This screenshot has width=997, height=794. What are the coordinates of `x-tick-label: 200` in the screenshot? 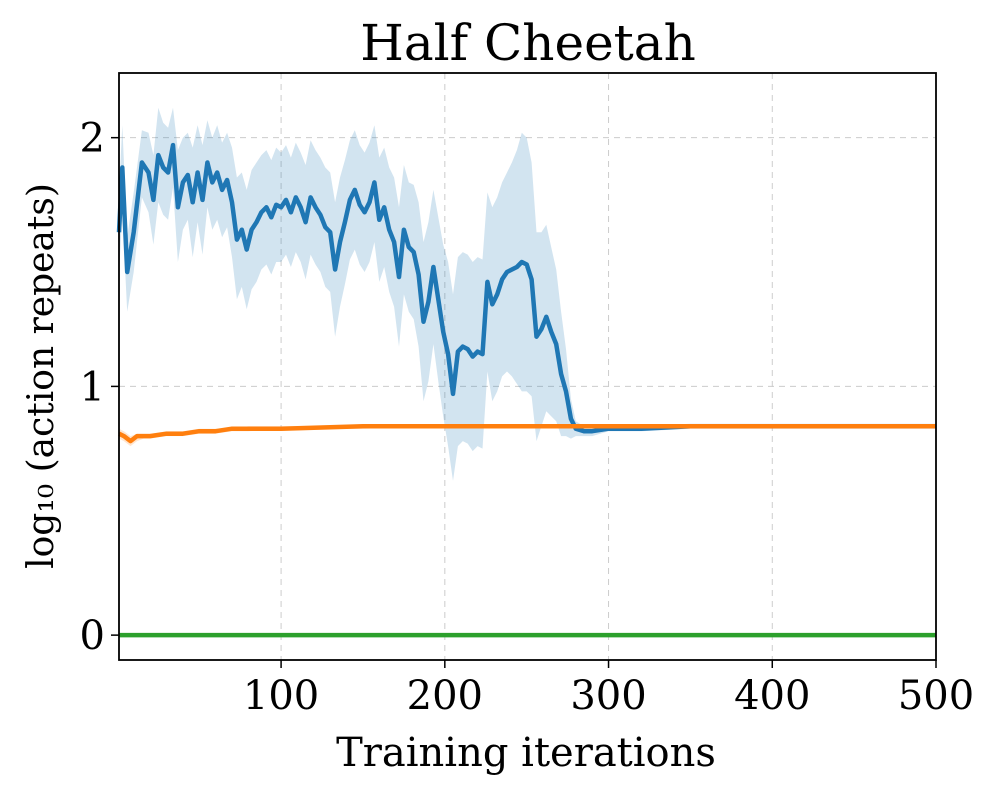 It's located at (445, 696).